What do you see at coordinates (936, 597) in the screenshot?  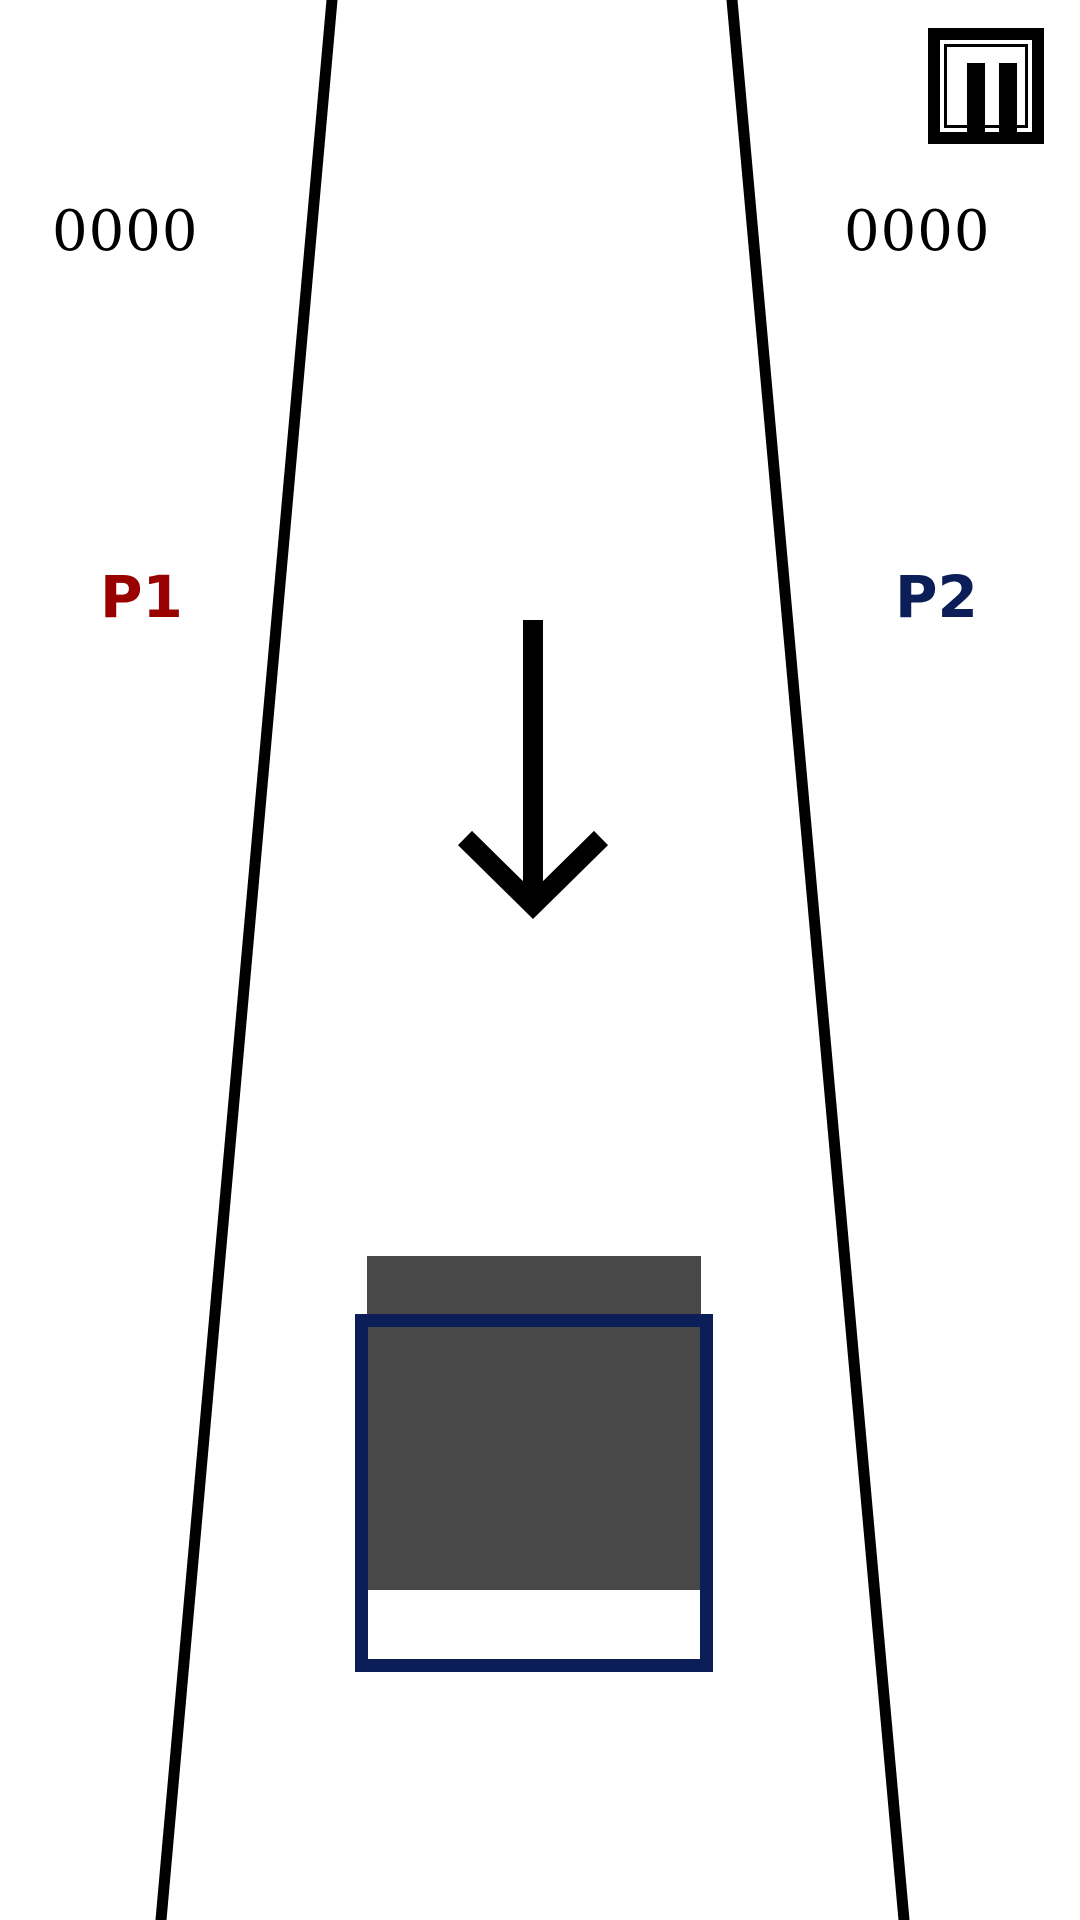 I see `p2-label: P2` at bounding box center [936, 597].